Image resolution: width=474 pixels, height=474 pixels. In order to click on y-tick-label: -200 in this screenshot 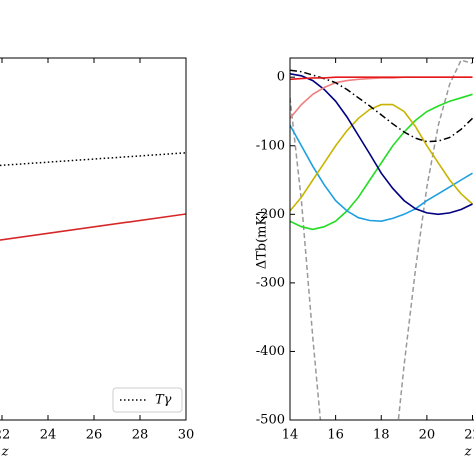, I will do `click(270, 214)`.